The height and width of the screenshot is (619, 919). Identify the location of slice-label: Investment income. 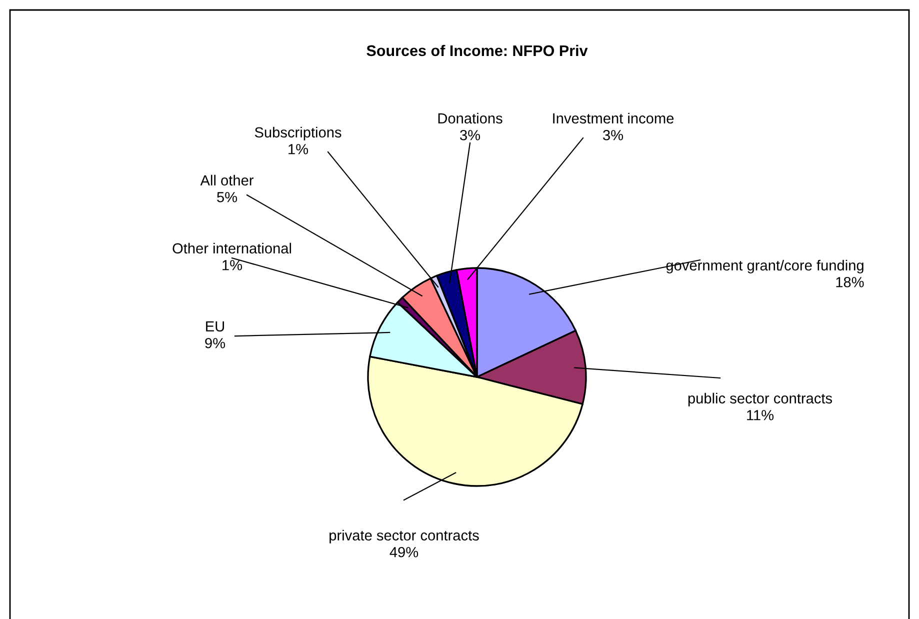
(613, 118).